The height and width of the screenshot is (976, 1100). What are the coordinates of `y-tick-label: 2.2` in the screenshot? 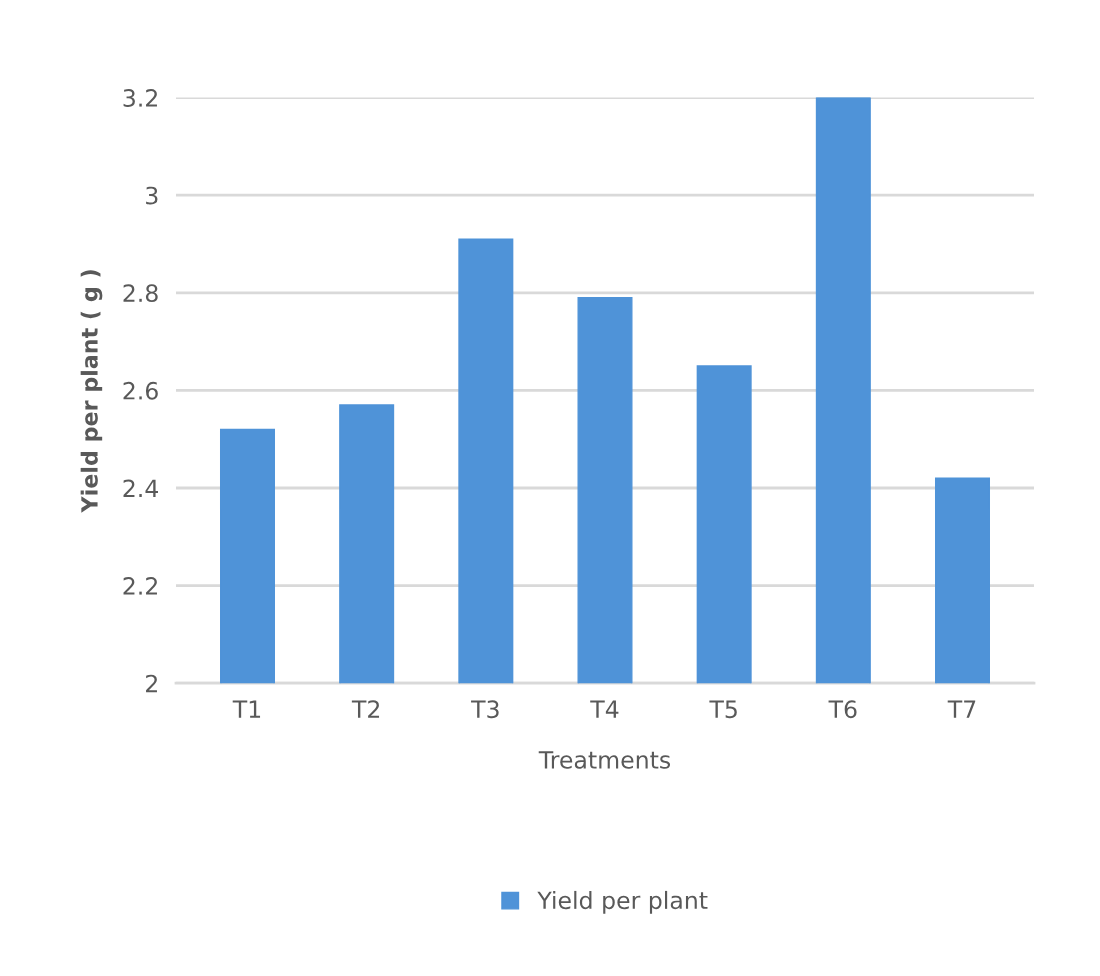 It's located at (140, 586).